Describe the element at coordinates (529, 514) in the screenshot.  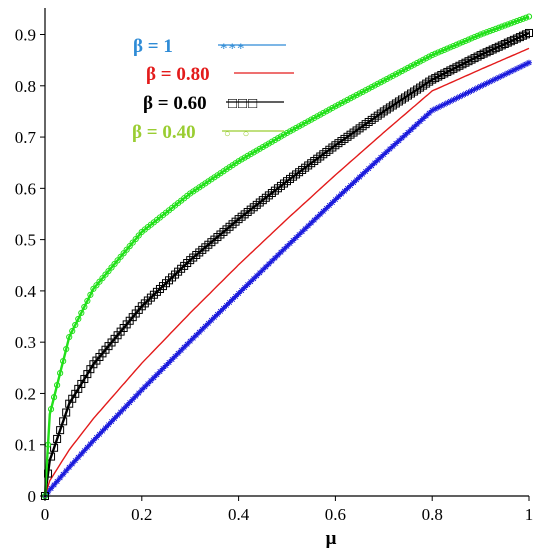
I see `x-tick-label: 1` at that location.